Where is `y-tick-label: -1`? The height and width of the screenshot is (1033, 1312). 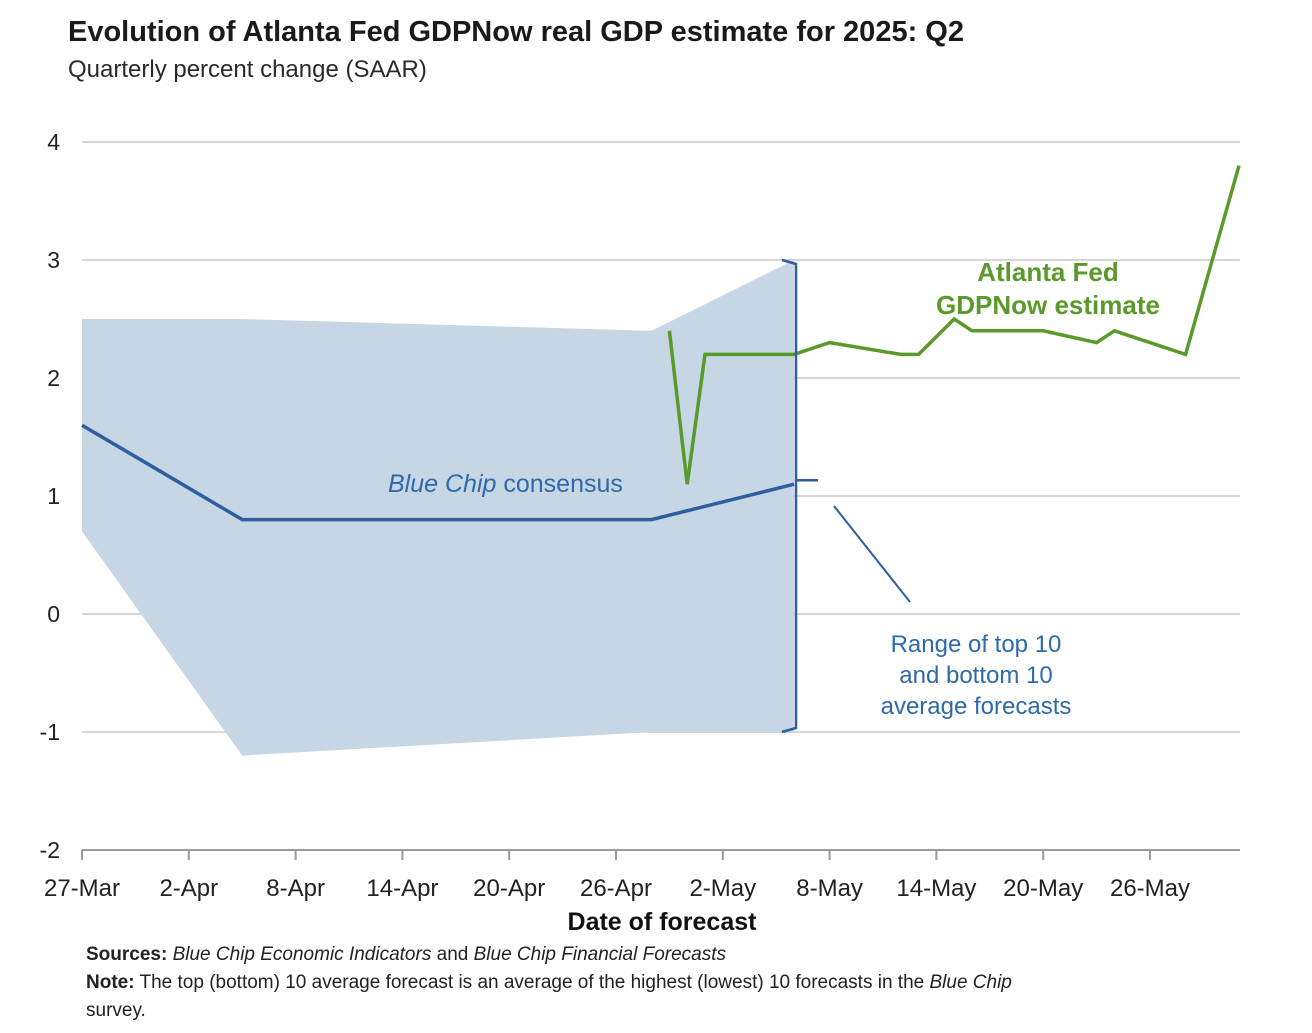
y-tick-label: -1 is located at coordinates (50, 732).